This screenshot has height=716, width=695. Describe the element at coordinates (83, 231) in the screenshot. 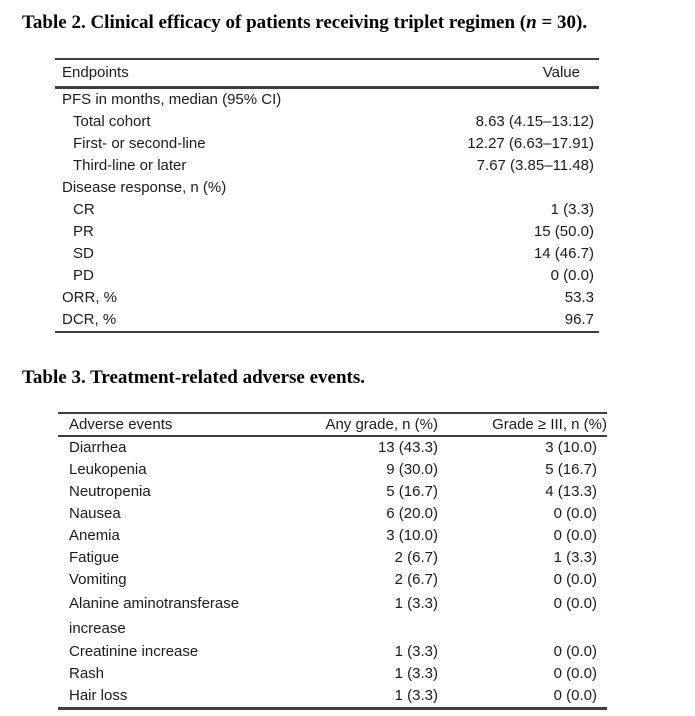

I see `endpoint-label: PR` at that location.